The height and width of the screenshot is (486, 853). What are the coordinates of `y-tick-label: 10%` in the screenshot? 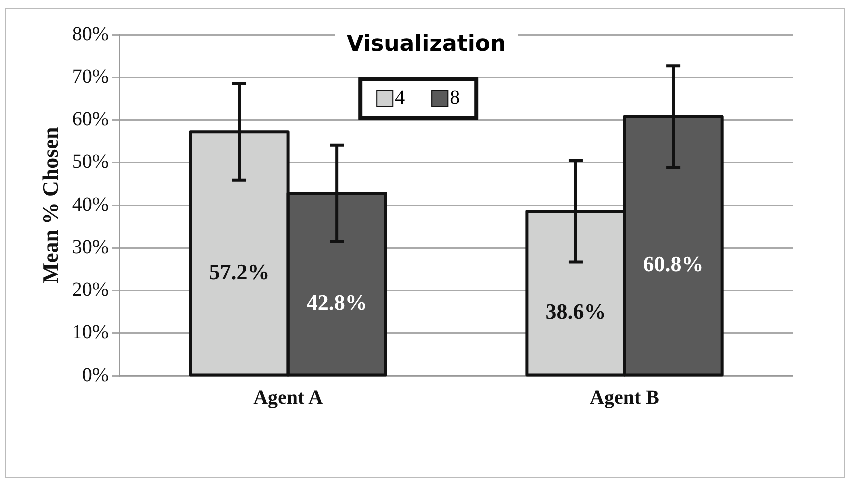 It's located at (91, 333).